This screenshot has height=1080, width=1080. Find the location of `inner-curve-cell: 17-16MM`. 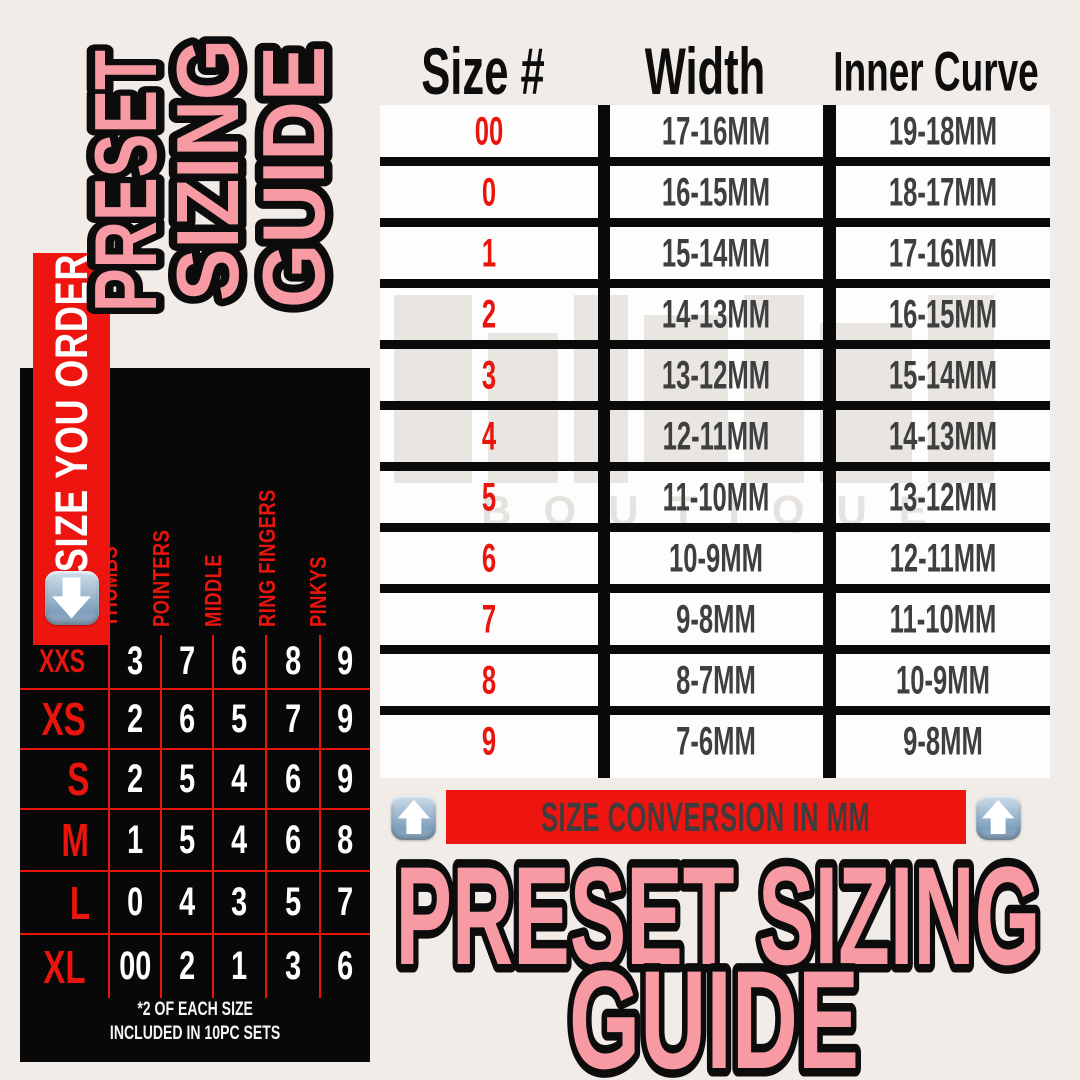

inner-curve-cell: 17-16MM is located at coordinates (943, 253).